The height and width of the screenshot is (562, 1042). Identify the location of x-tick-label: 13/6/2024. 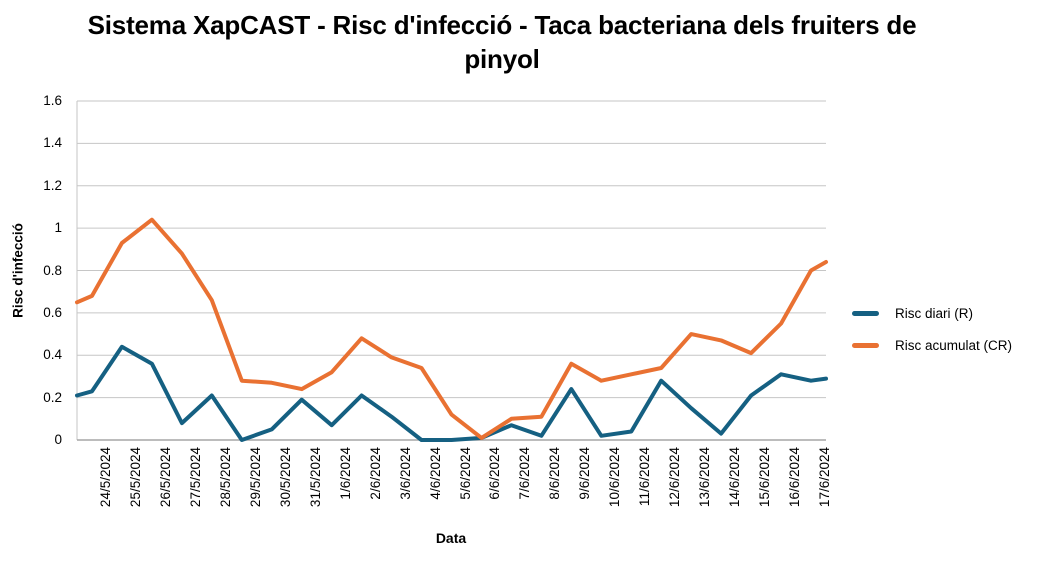
(705, 477).